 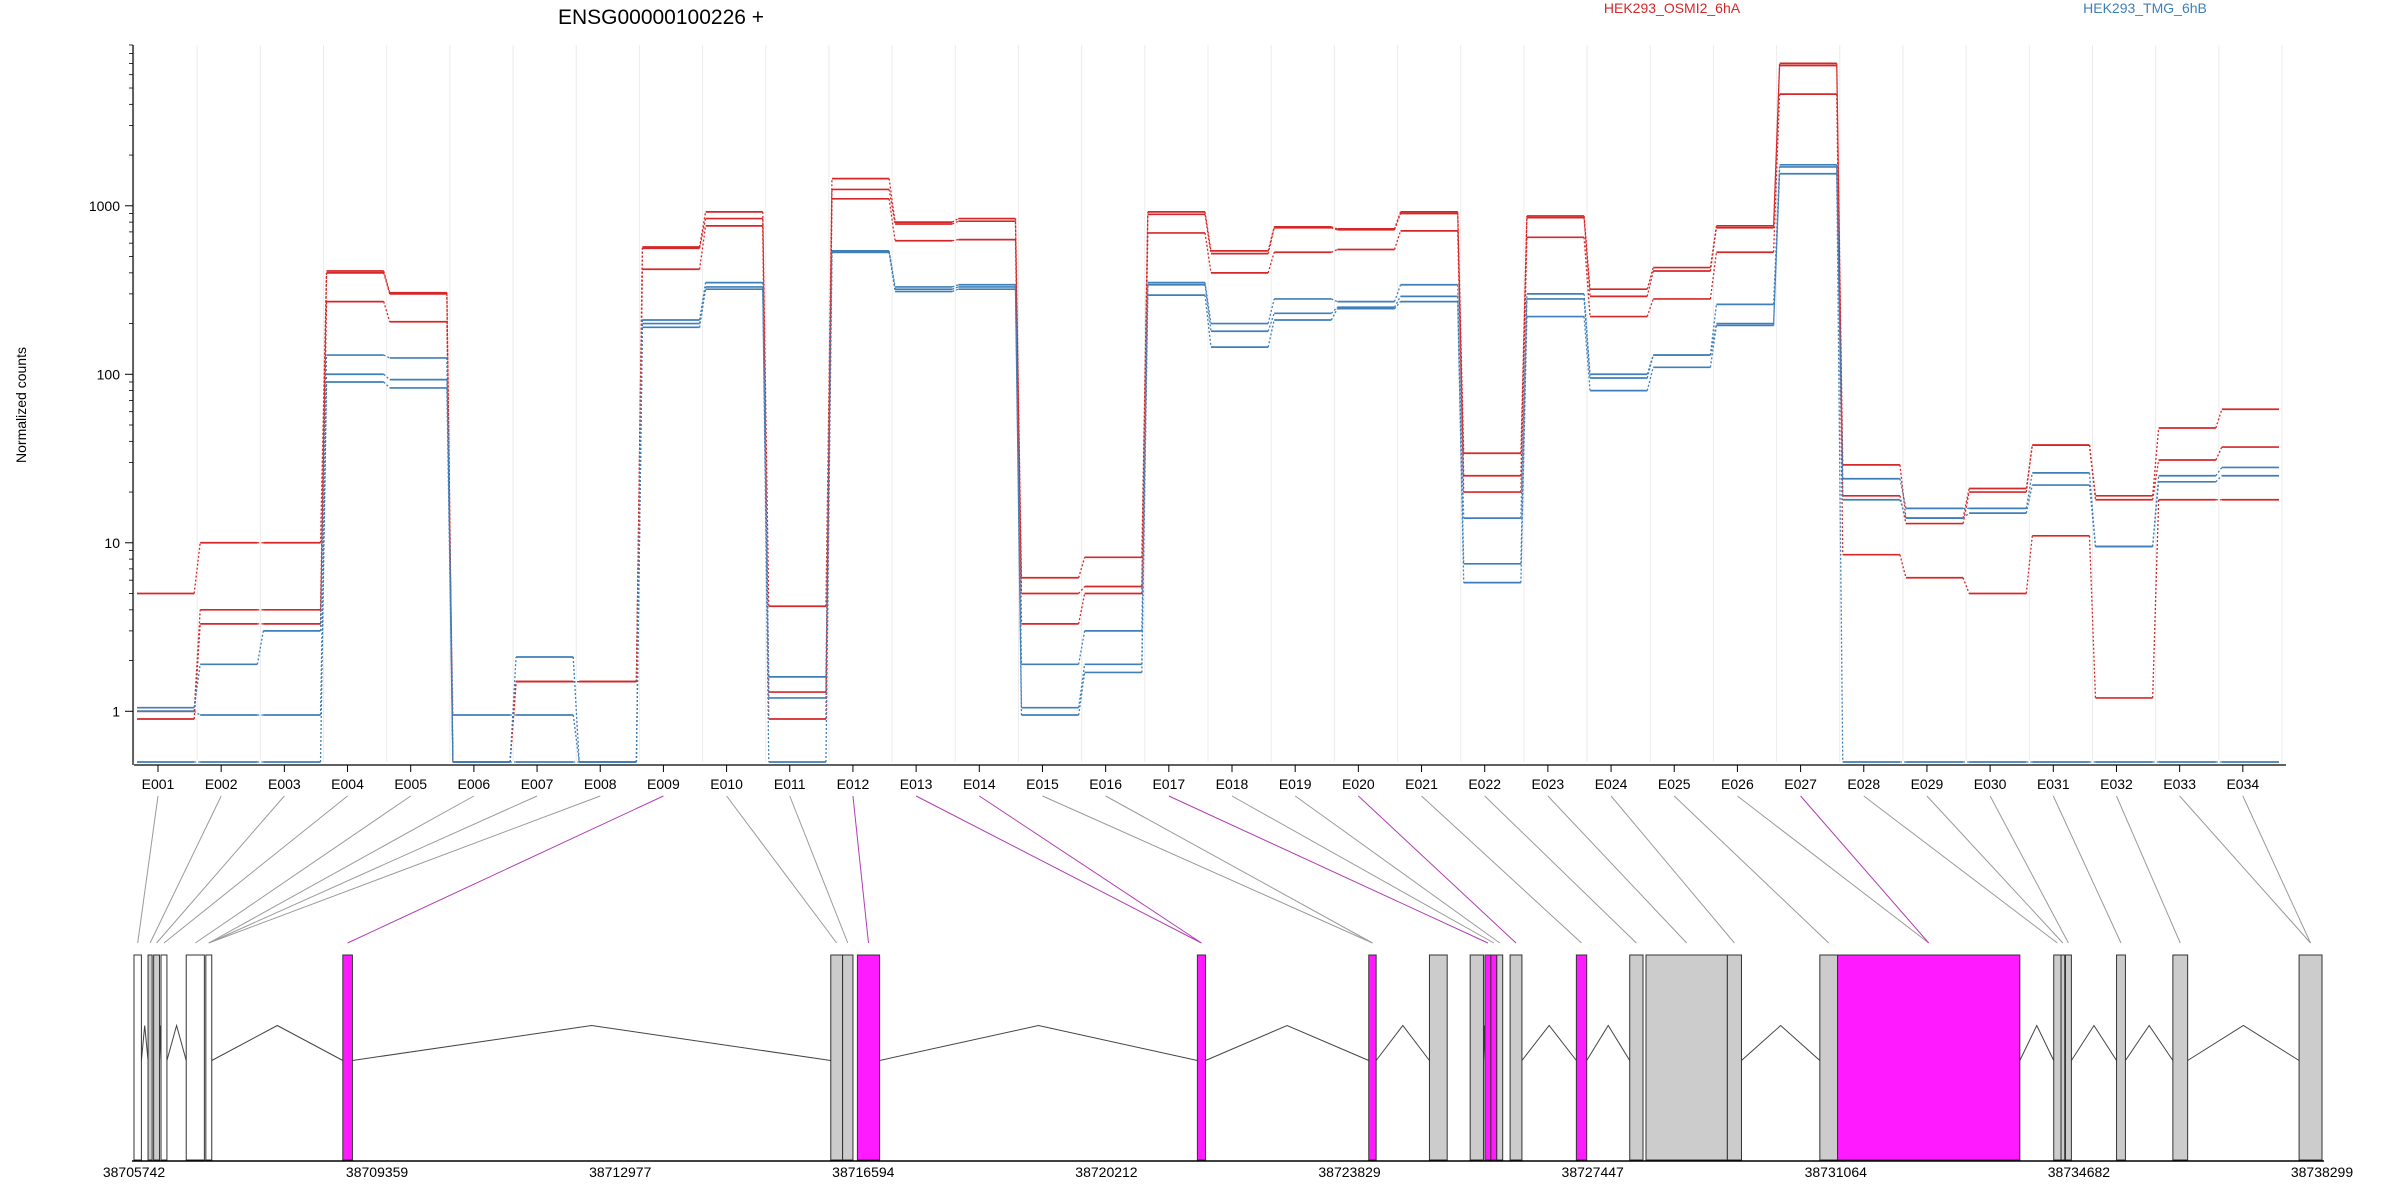 What do you see at coordinates (860, 869) in the screenshot?
I see `bin-connector-E012` at bounding box center [860, 869].